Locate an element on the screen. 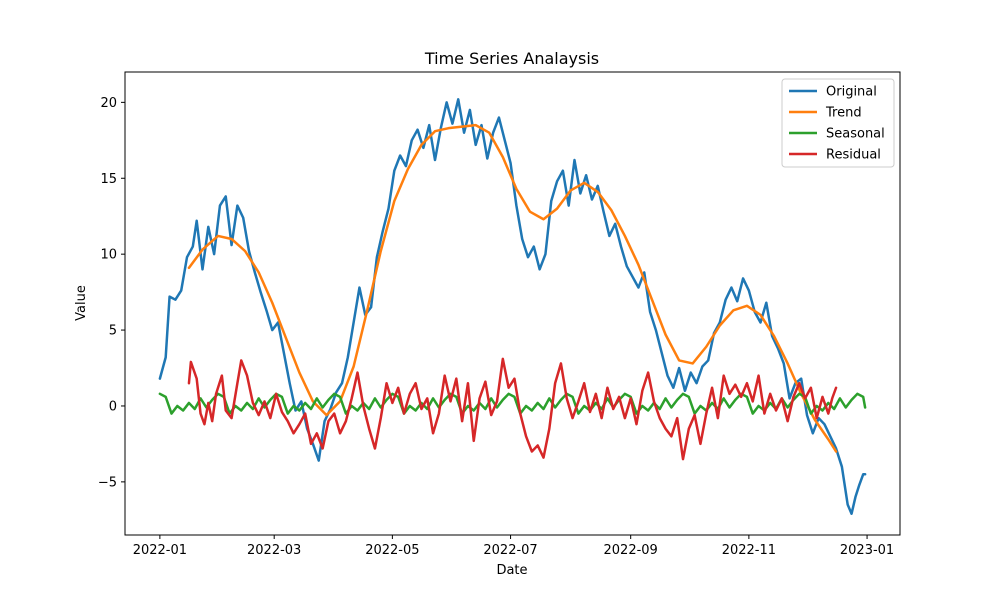 The height and width of the screenshot is (600, 1000). x-axis-label: Date is located at coordinates (511, 570).